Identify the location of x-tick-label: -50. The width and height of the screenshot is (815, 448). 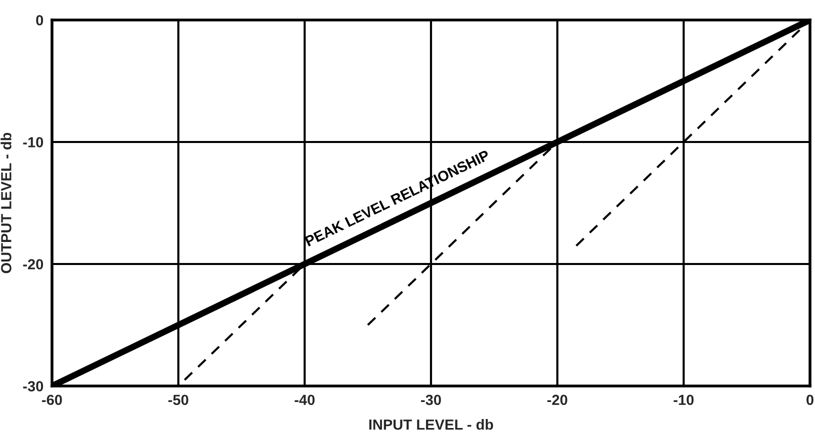
(178, 400).